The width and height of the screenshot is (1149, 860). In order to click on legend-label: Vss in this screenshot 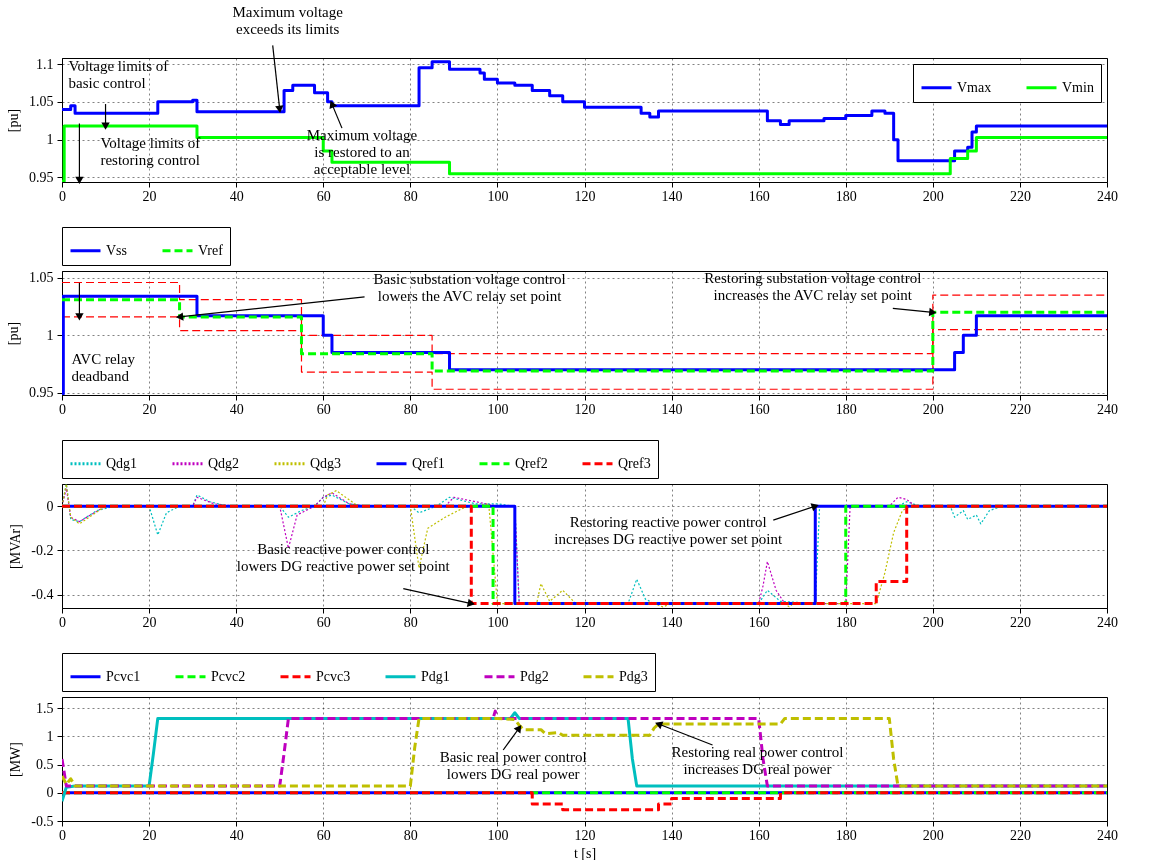, I will do `click(117, 250)`.